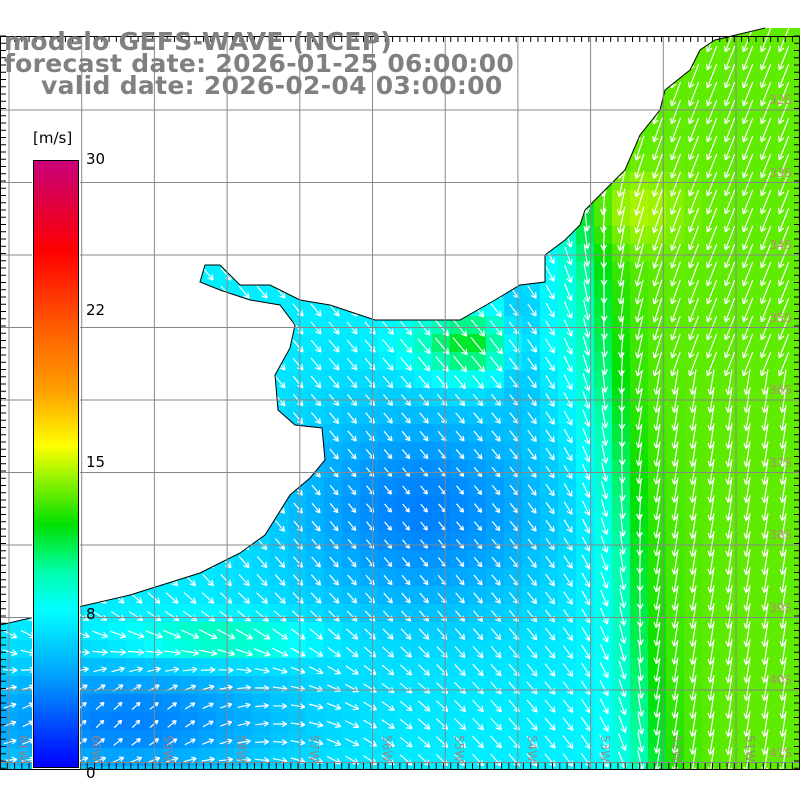 This screenshot has width=800, height=800. What do you see at coordinates (241, 749) in the screenshot?
I see `longitude-label: 58W` at bounding box center [241, 749].